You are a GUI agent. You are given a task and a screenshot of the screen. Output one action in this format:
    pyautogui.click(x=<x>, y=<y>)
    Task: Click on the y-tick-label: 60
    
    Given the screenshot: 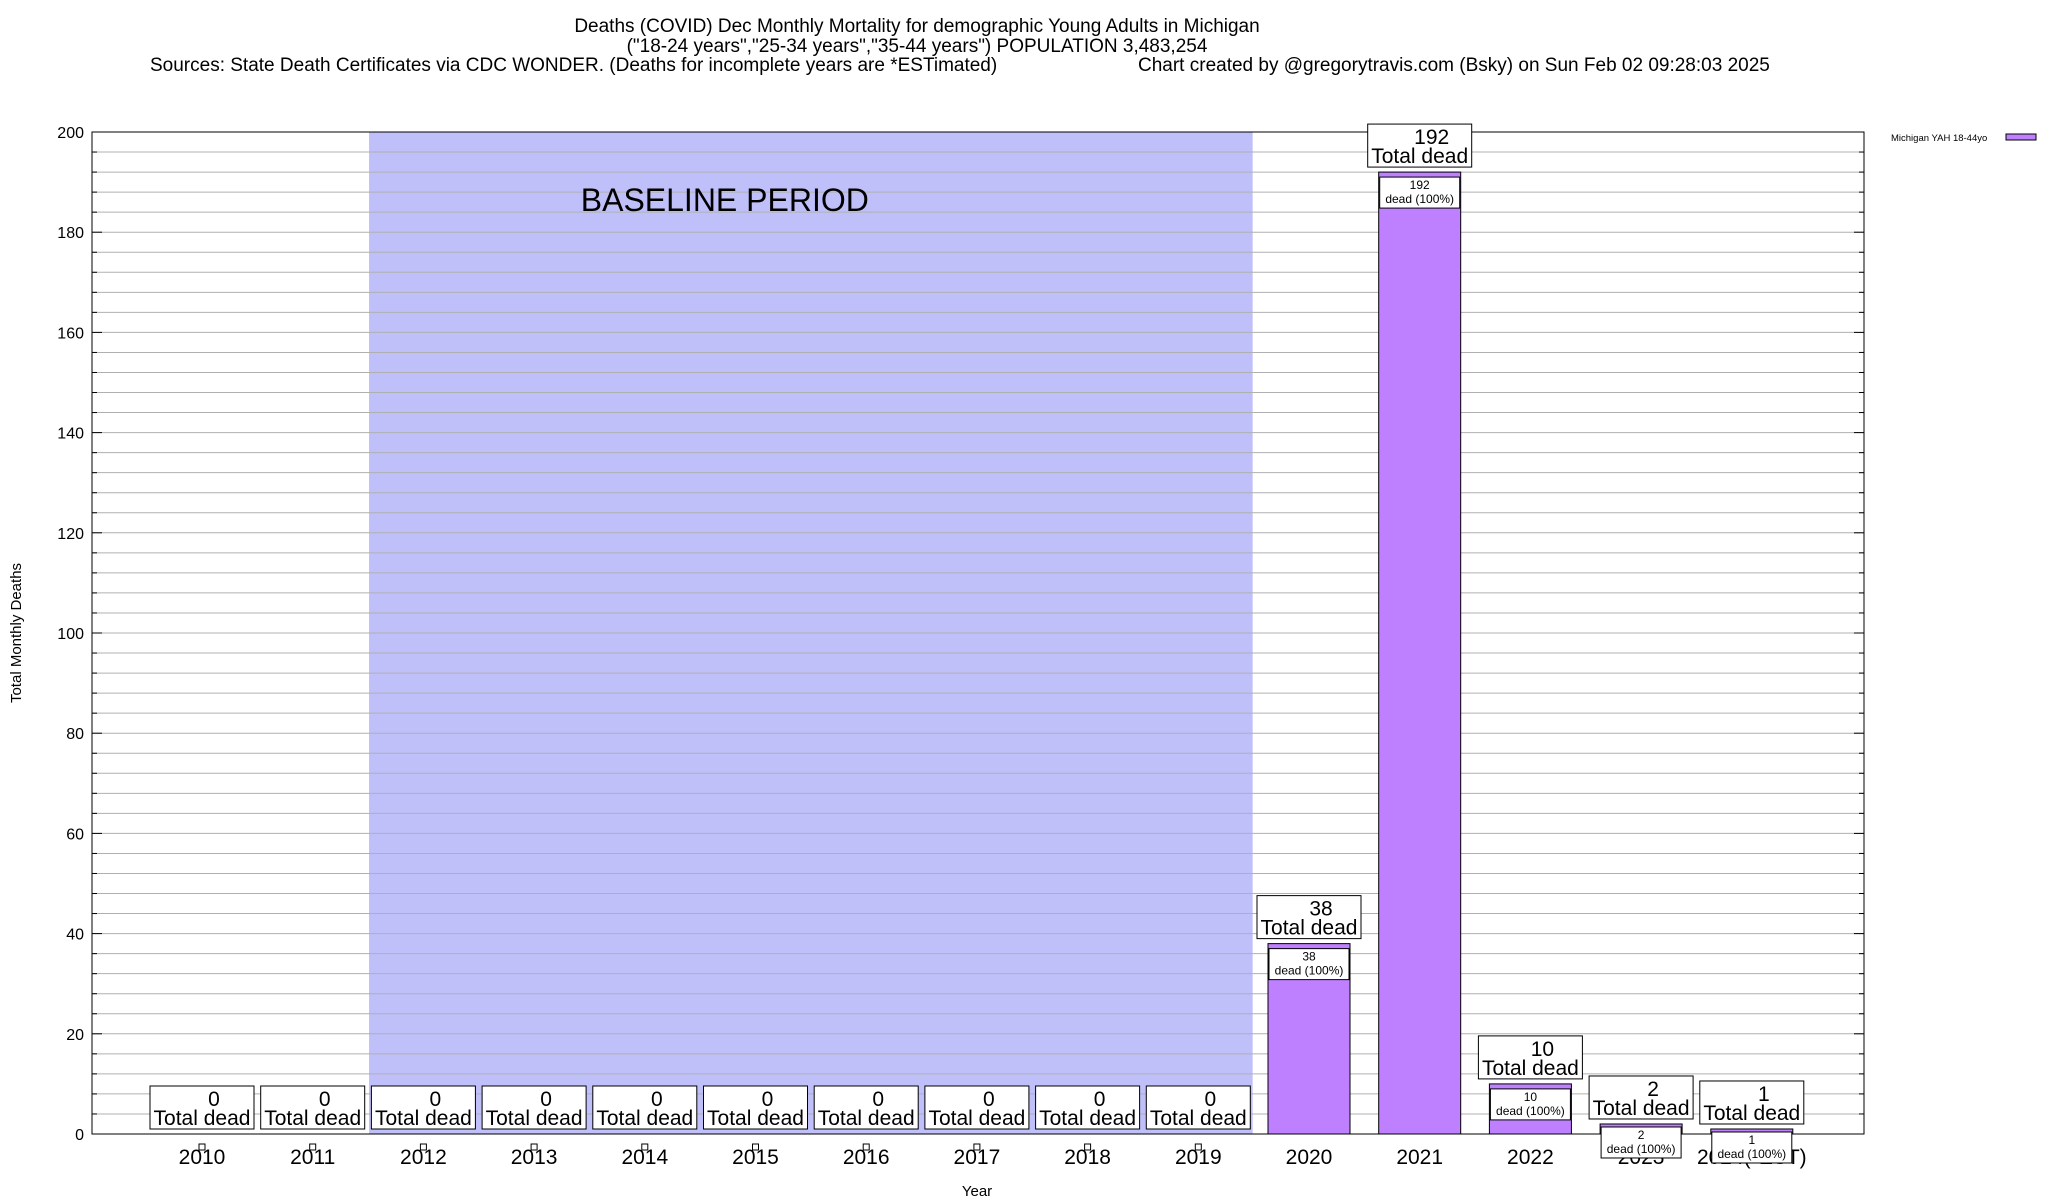 What is the action you would take?
    pyautogui.click(x=75, y=834)
    